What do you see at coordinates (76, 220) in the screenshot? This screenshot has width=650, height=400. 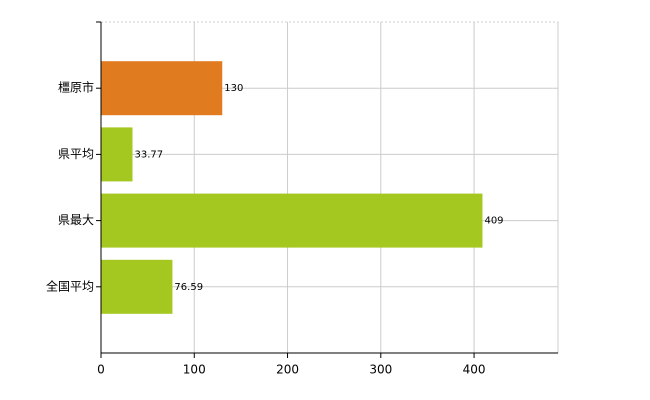 I see `y-tick-label: 県最大` at bounding box center [76, 220].